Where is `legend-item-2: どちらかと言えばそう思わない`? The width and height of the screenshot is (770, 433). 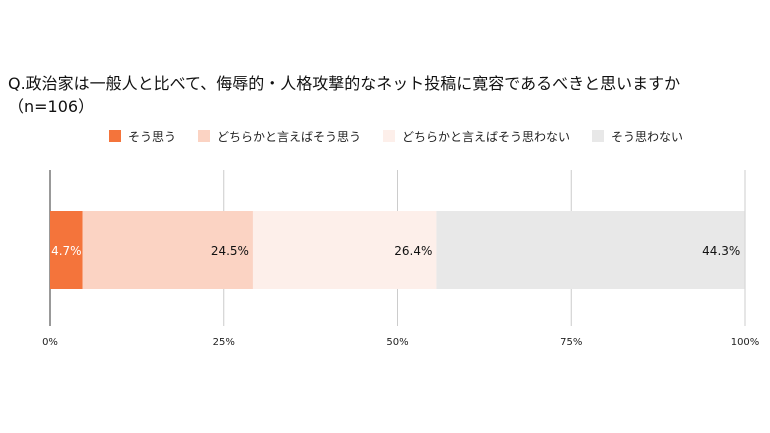
legend-item-2: どちらかと言えばそう思わない is located at coordinates (476, 136).